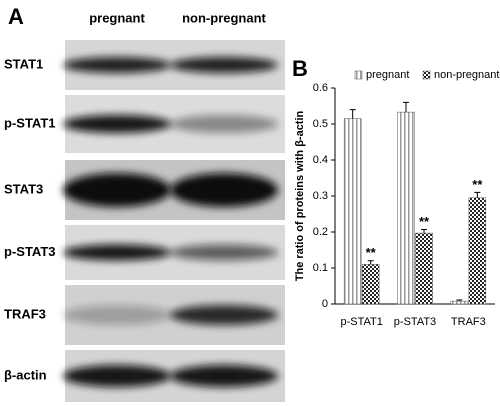  I want to click on y-tick-label: 0.5, so click(320, 124).